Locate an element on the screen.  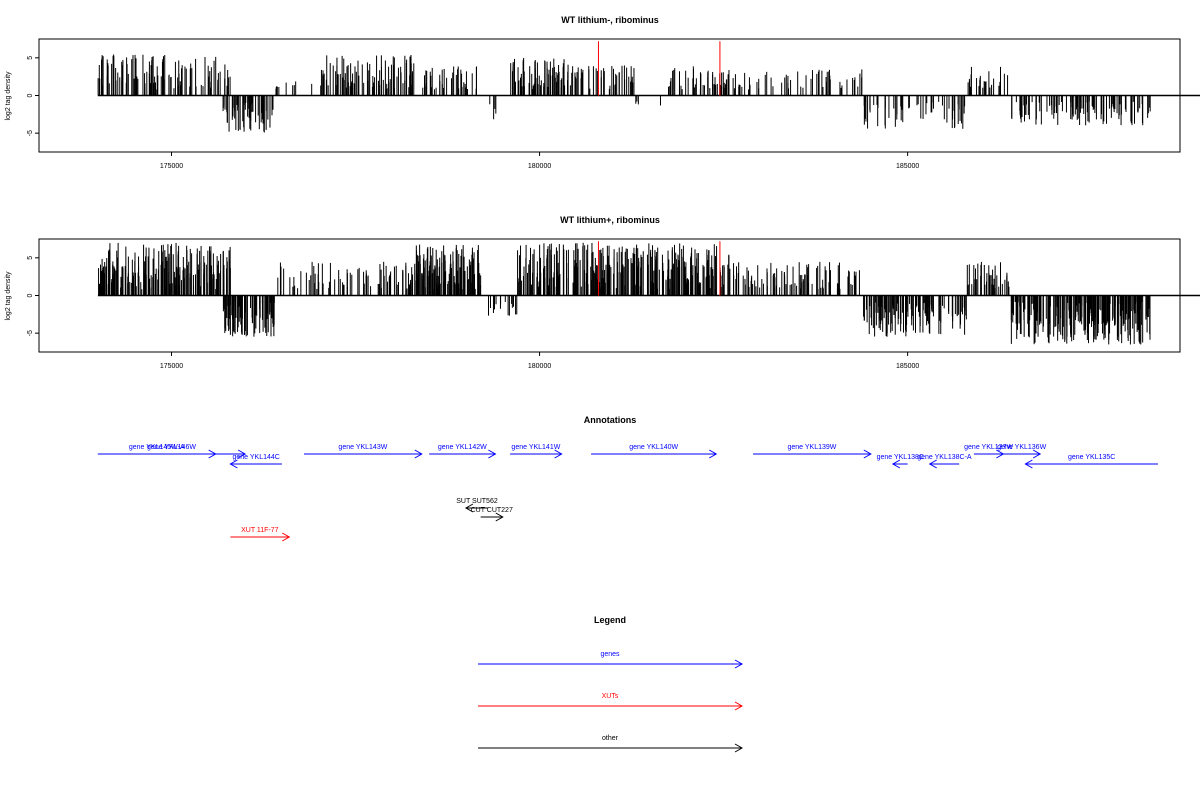
feature-label: SUT SUT562 is located at coordinates (477, 501).